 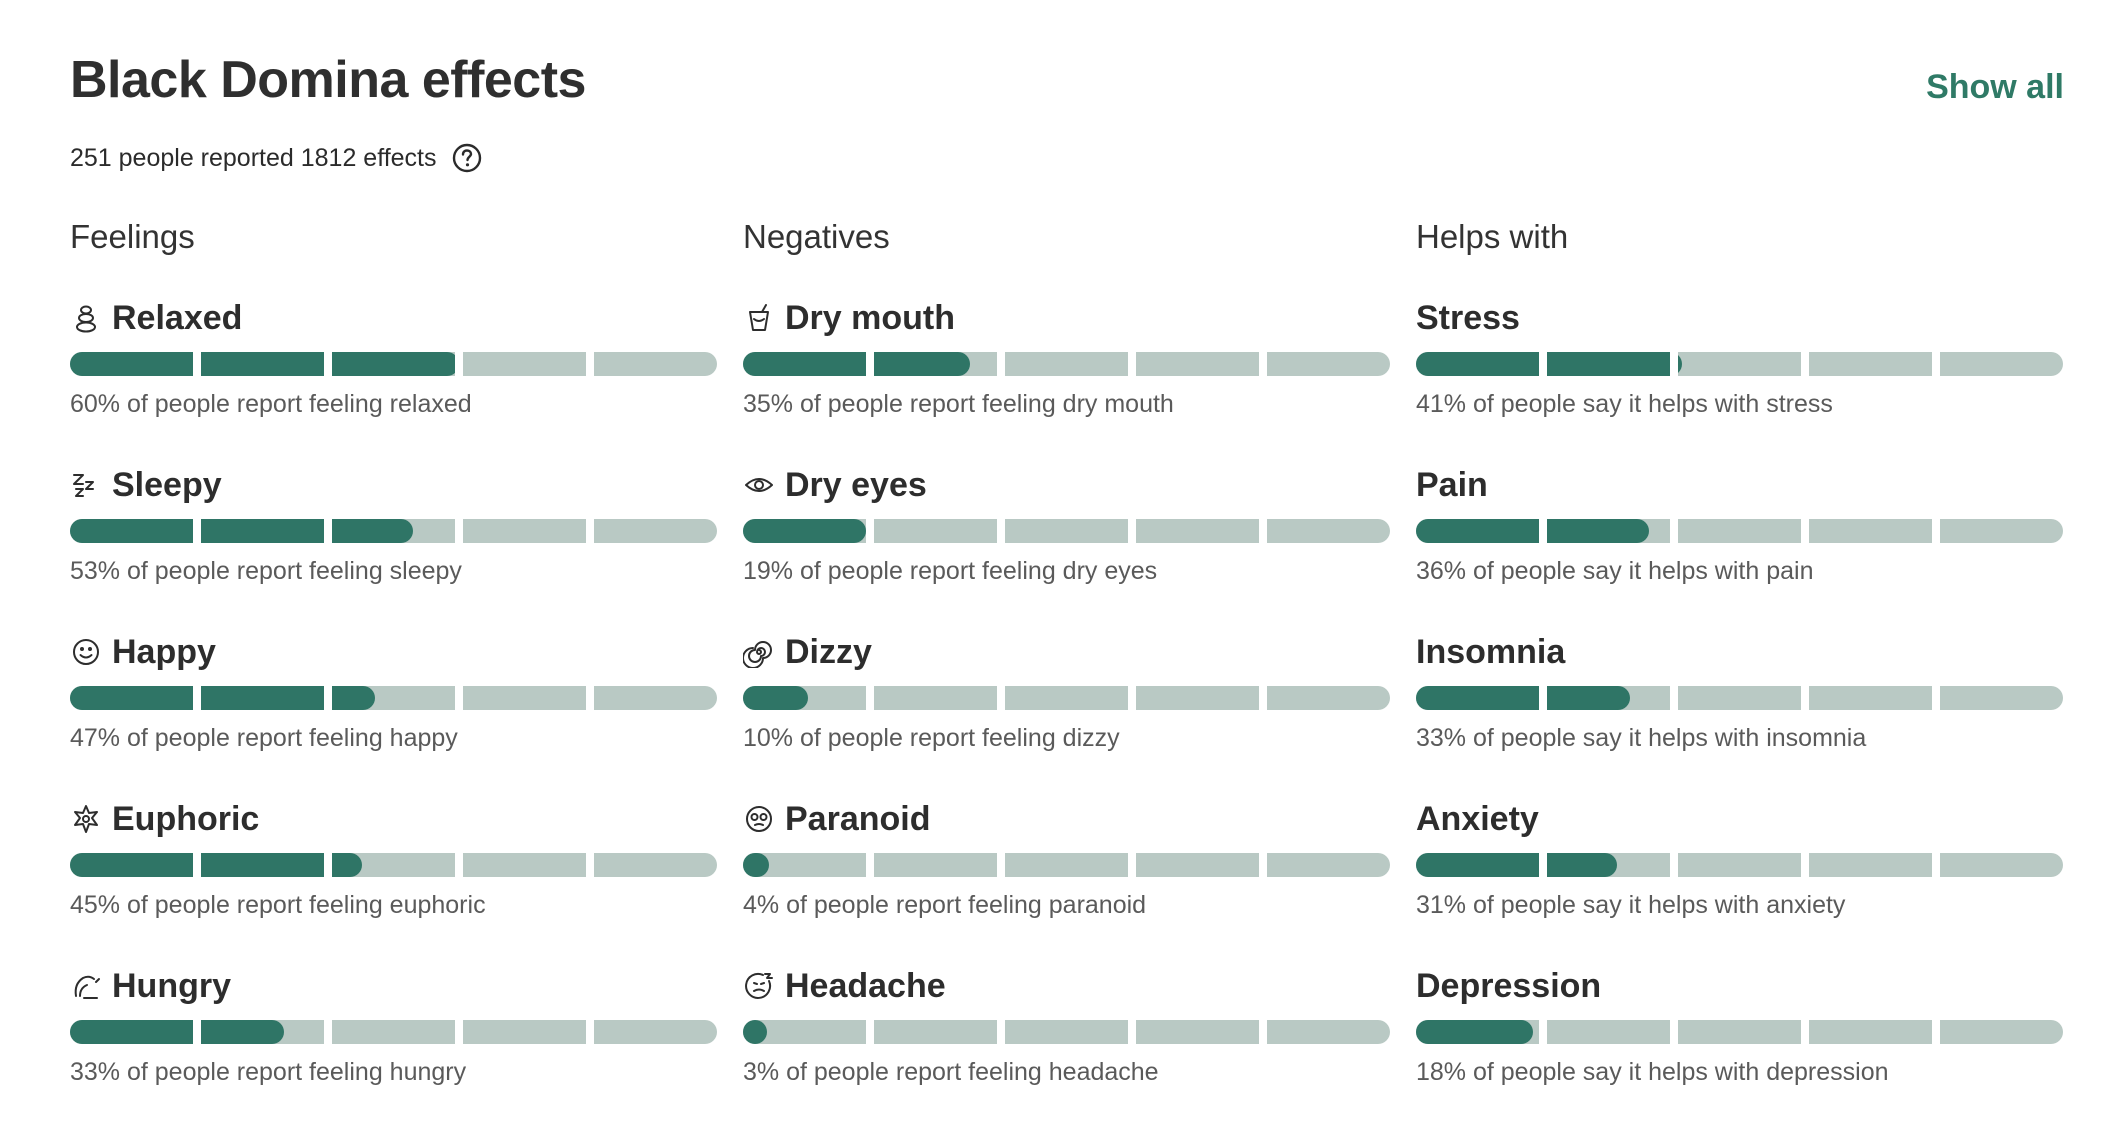 What do you see at coordinates (86, 819) in the screenshot?
I see `starburst-icon` at bounding box center [86, 819].